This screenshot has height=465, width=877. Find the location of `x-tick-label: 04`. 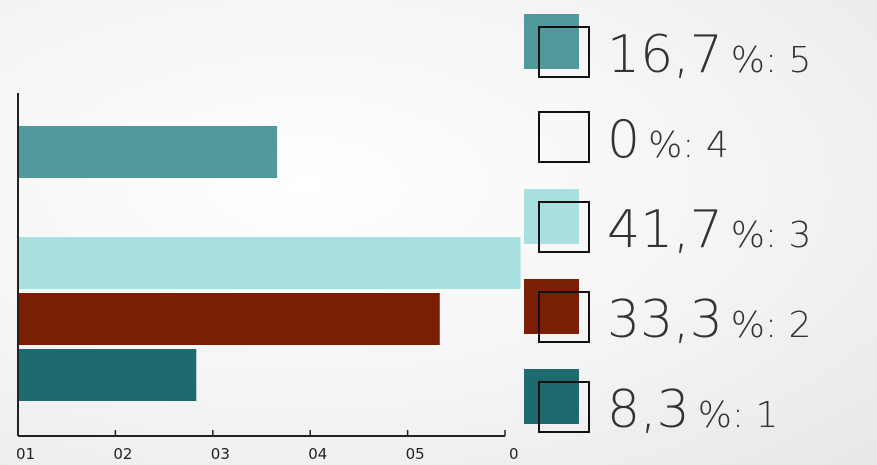

x-tick-label: 04 is located at coordinates (317, 454).